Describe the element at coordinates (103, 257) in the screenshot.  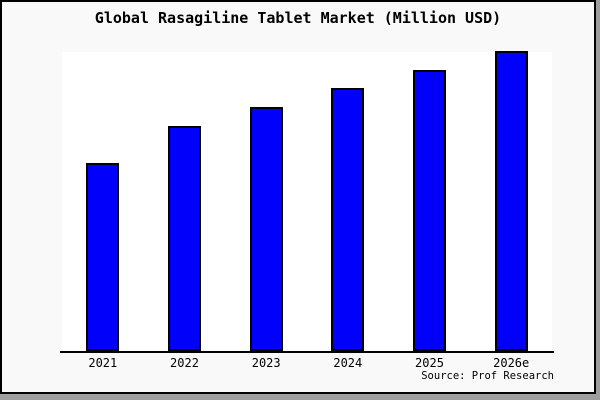
I see `bar-2021` at that location.